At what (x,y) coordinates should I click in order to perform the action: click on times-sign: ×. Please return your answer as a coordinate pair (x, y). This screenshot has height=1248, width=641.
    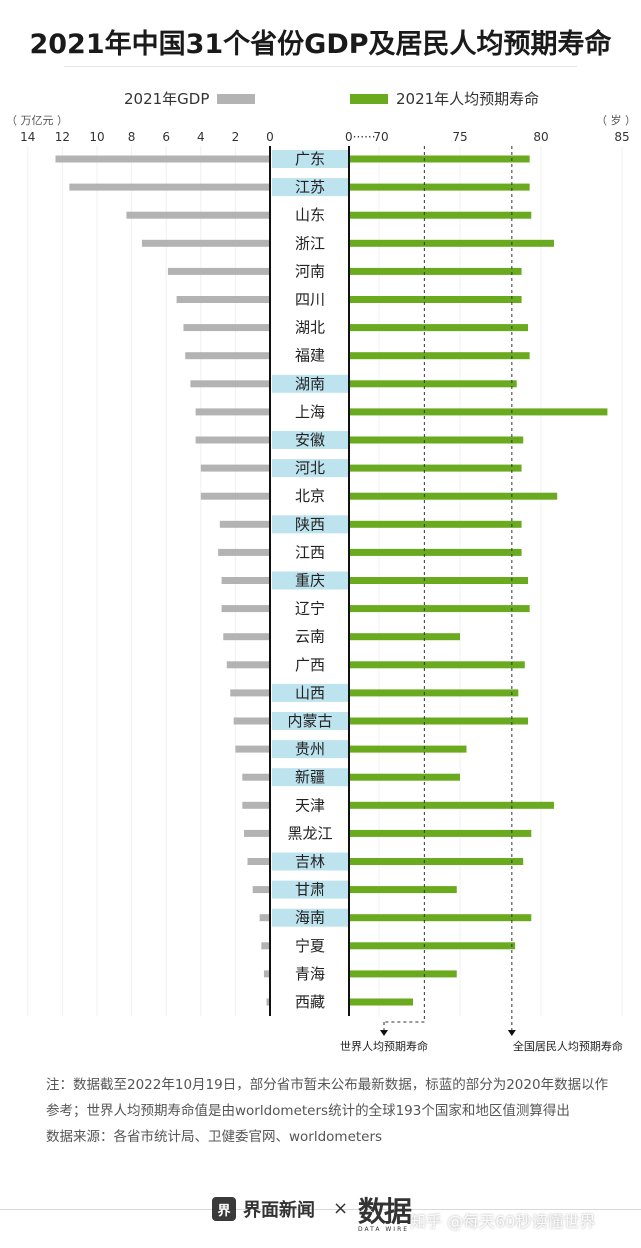
    Looking at the image, I should click on (341, 1208).